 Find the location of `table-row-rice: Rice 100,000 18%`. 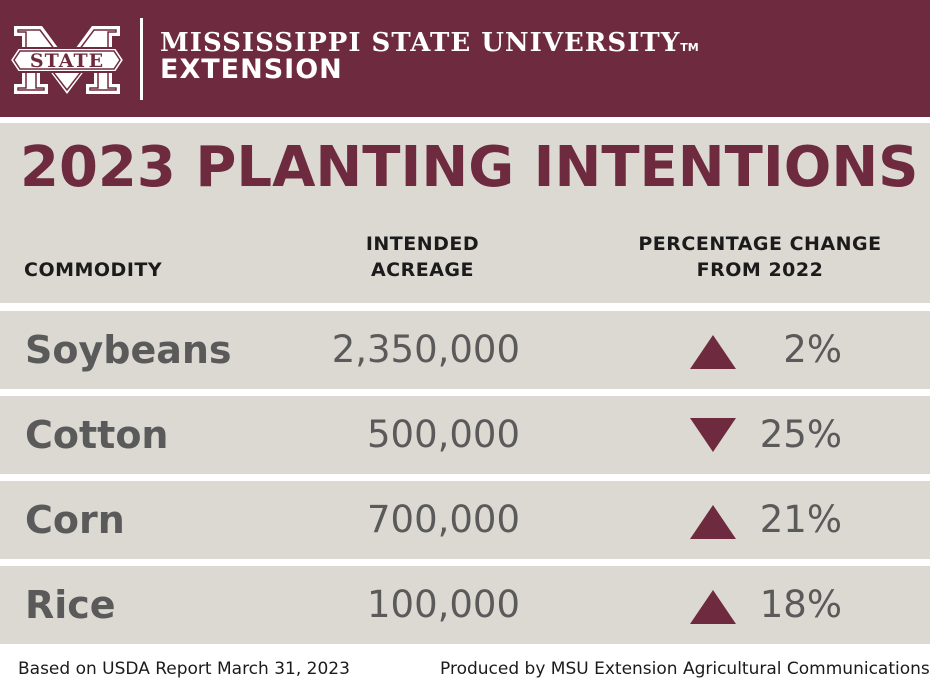

table-row-rice: Rice 100,000 18% is located at coordinates (465, 605).